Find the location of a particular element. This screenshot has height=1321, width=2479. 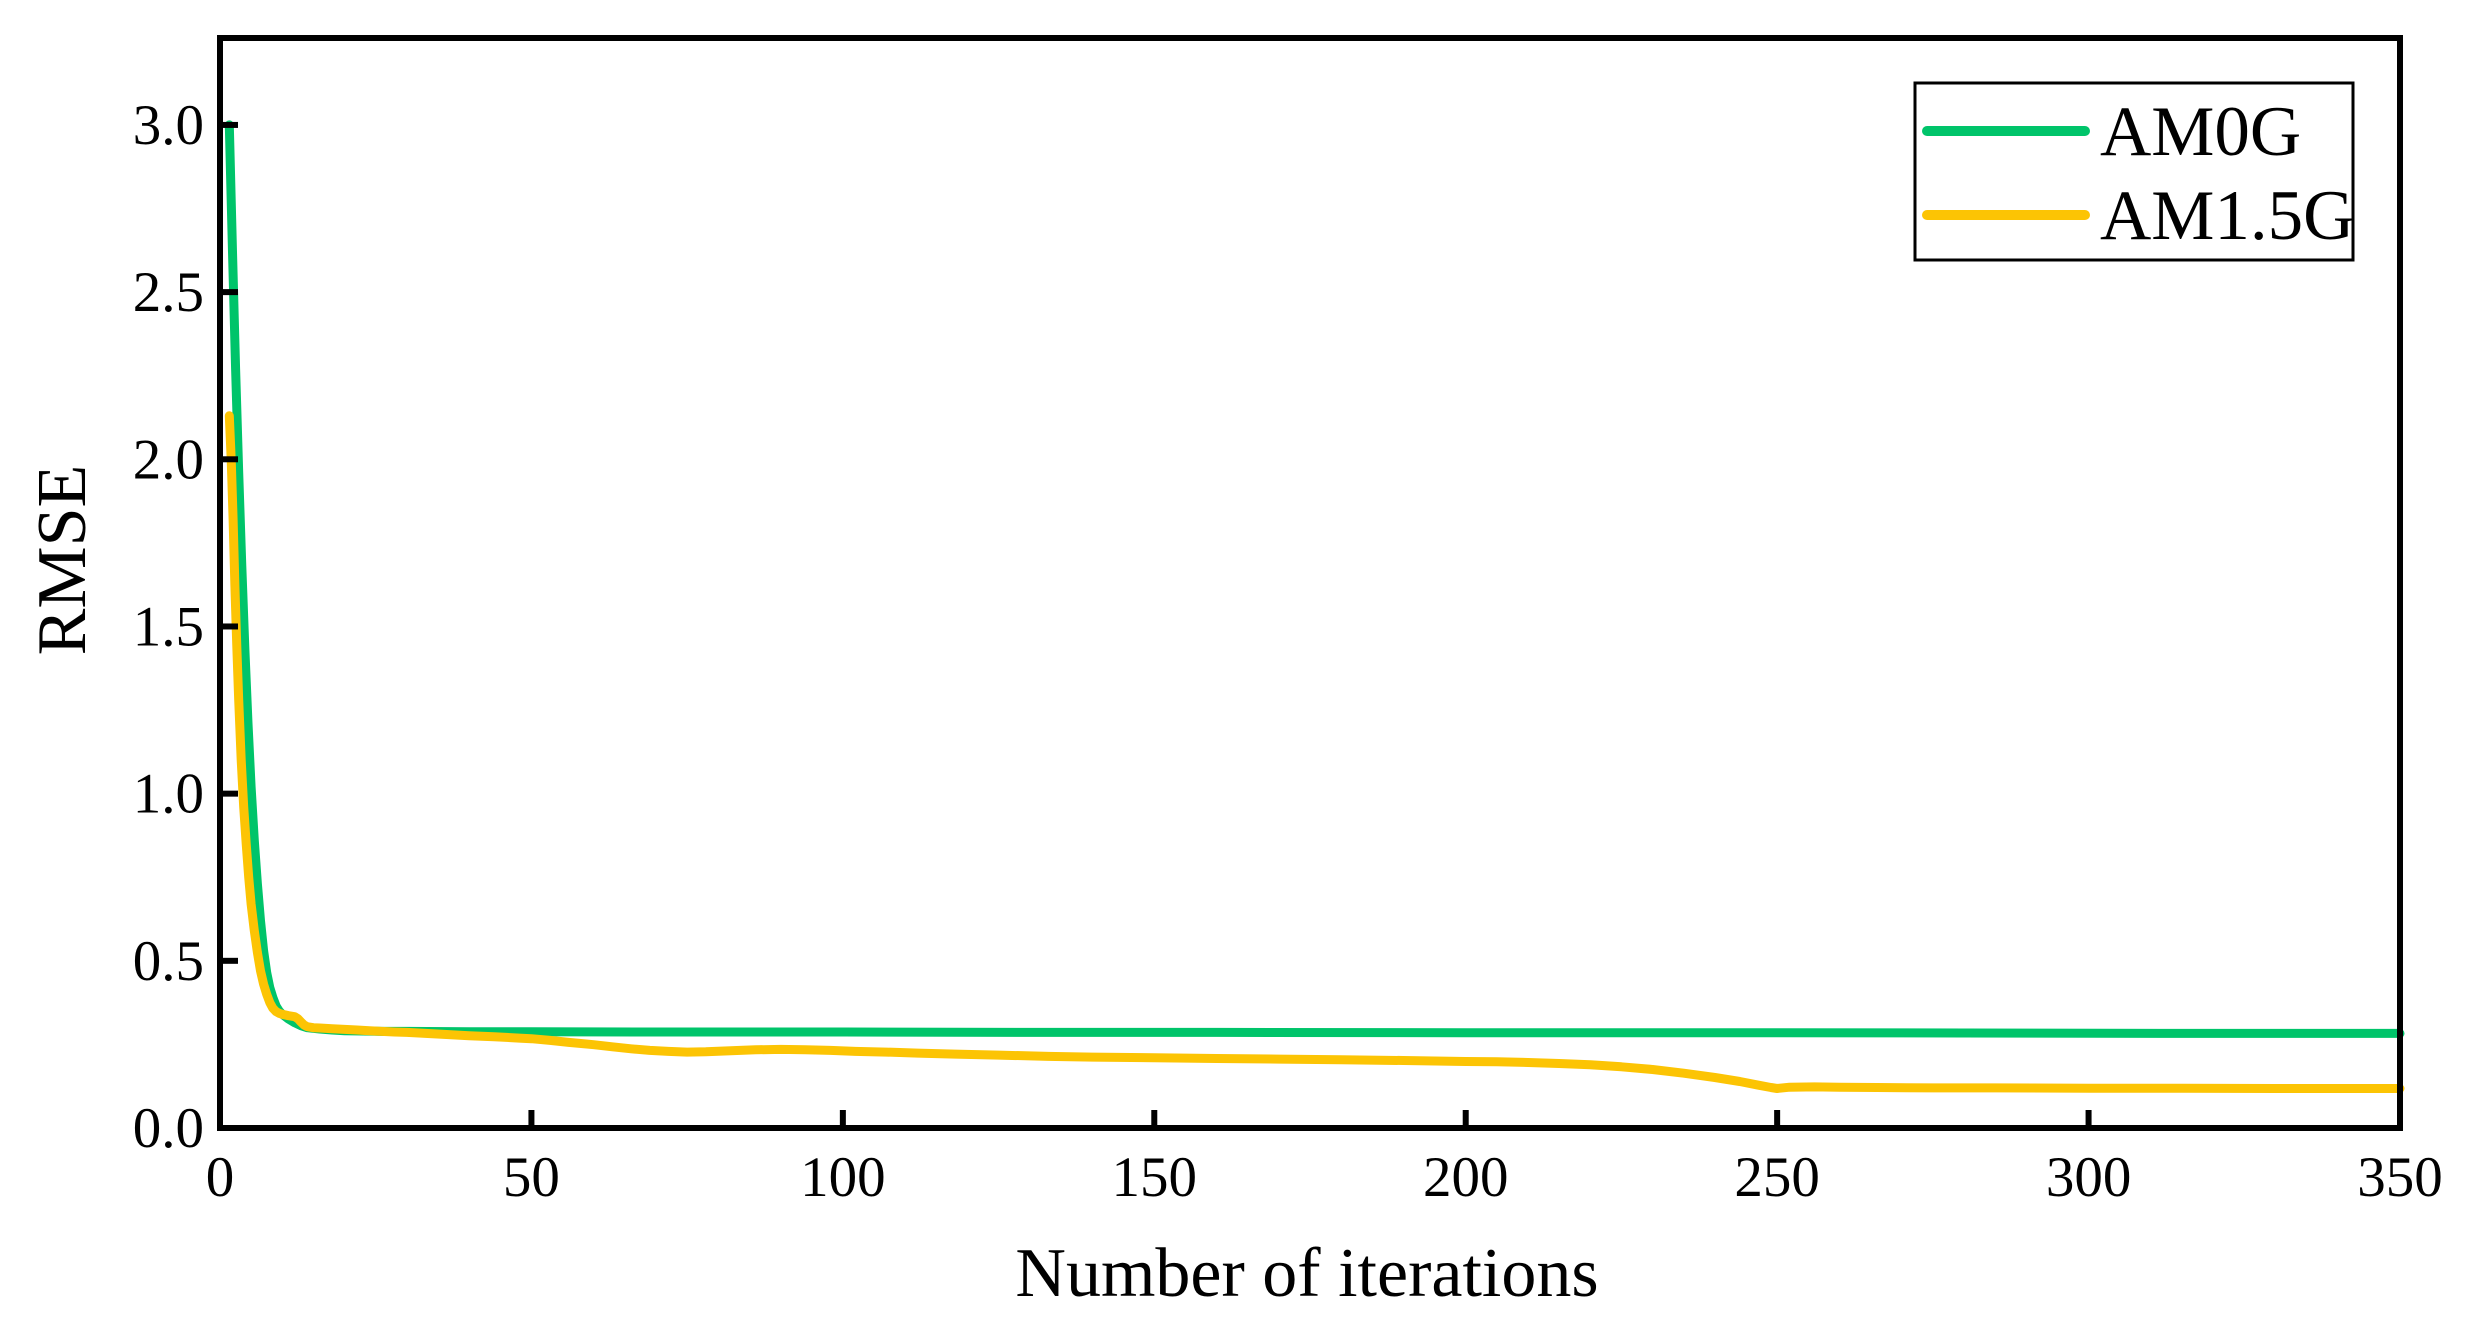

legend-label-am1-5g: AM1.5G is located at coordinates (2227, 216).